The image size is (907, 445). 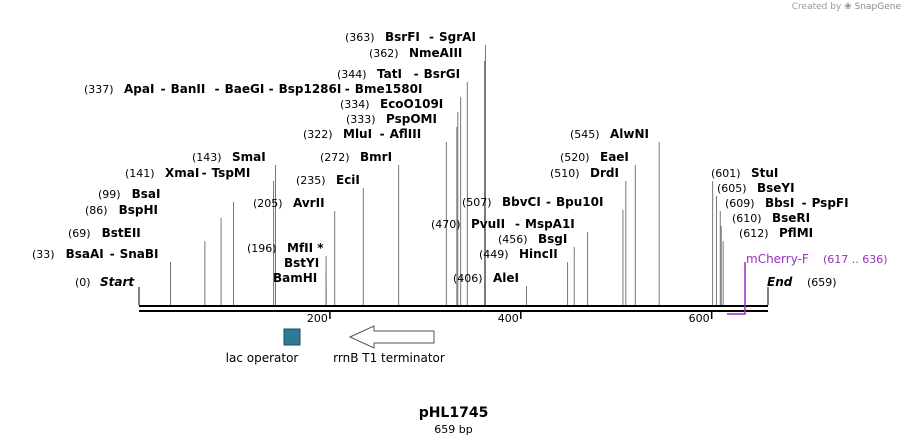 What do you see at coordinates (295, 278) in the screenshot?
I see `enzyme-name: BamHI` at bounding box center [295, 278].